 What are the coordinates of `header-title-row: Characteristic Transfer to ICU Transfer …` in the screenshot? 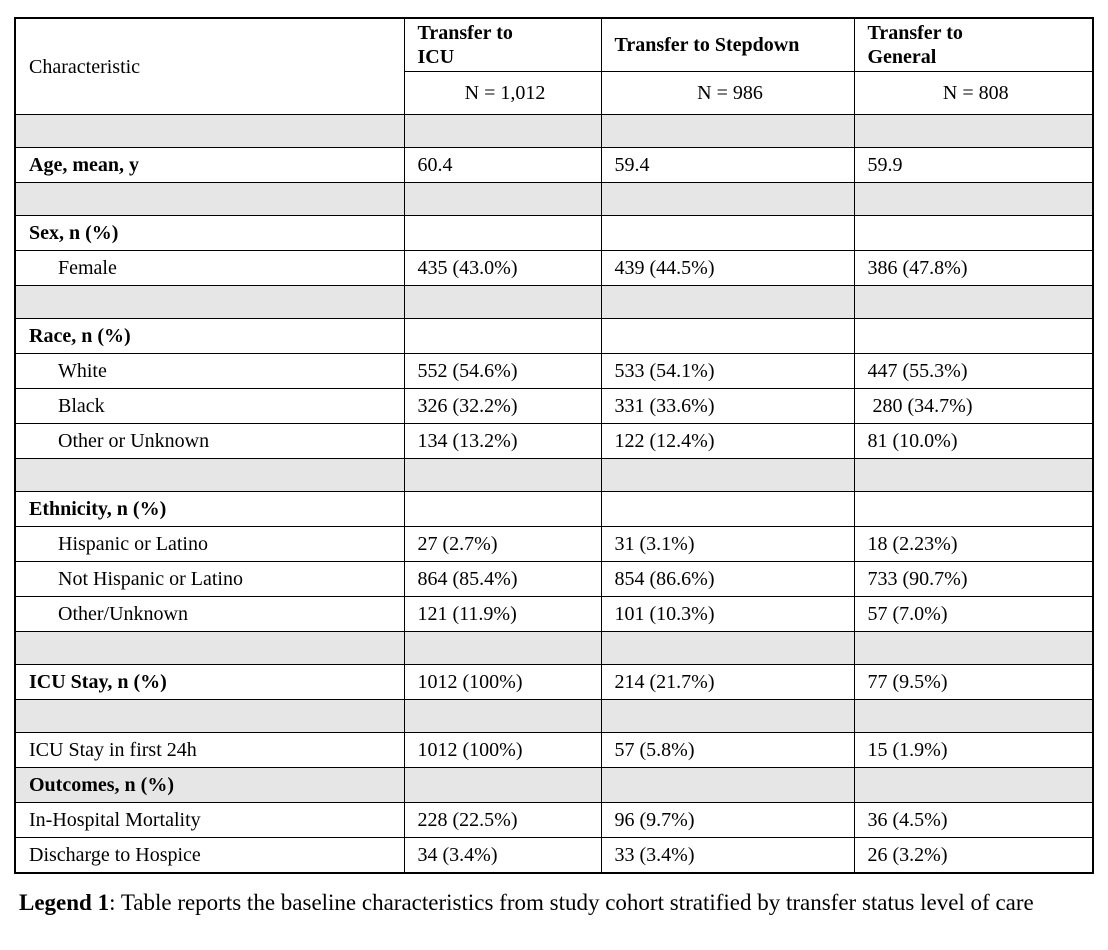 It's located at (554, 66).